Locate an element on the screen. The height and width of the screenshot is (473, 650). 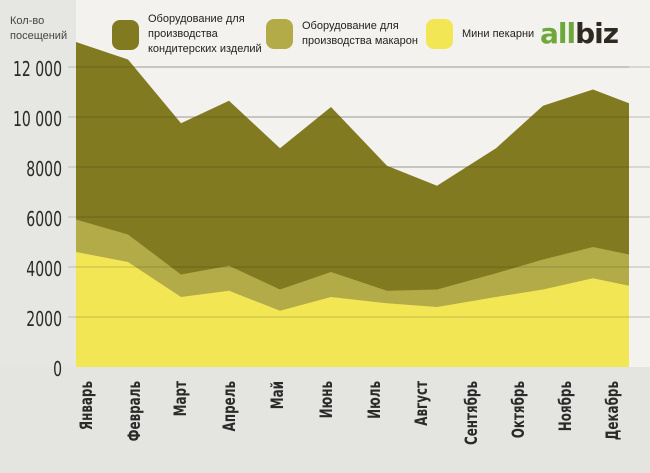
x-tick-label: Май is located at coordinates (277, 395).